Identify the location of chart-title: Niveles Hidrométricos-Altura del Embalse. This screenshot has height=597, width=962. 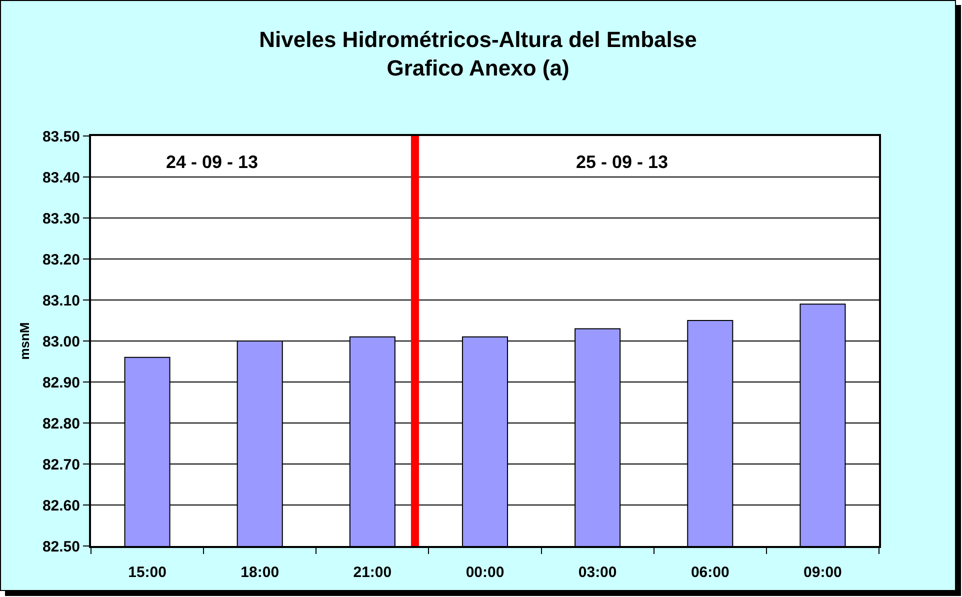
(478, 39).